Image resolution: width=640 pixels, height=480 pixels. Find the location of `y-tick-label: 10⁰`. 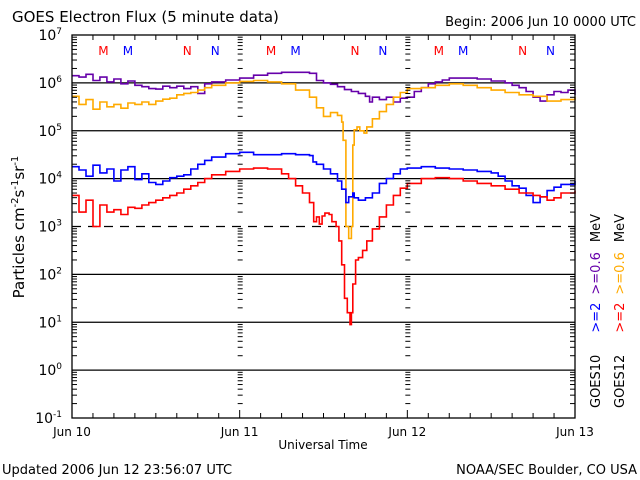

y-tick-label: 10⁰ is located at coordinates (50, 370).